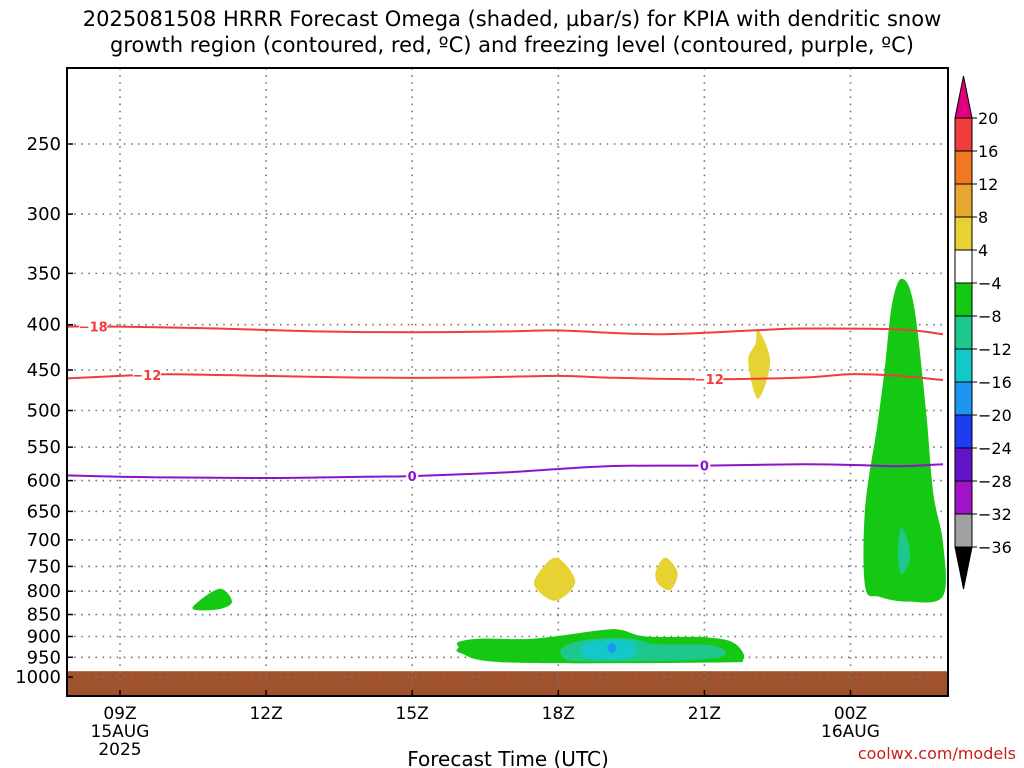 Image resolution: width=1024 pixels, height=768 pixels. Describe the element at coordinates (508, 757) in the screenshot. I see `x-axis-label: Forecast Time (UTC)` at that location.